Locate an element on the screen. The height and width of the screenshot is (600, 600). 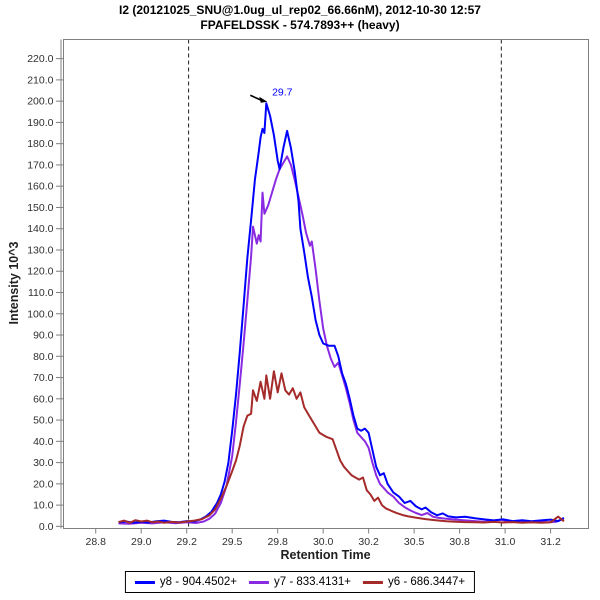
x-tick-label: 29.5 is located at coordinates (232, 542).